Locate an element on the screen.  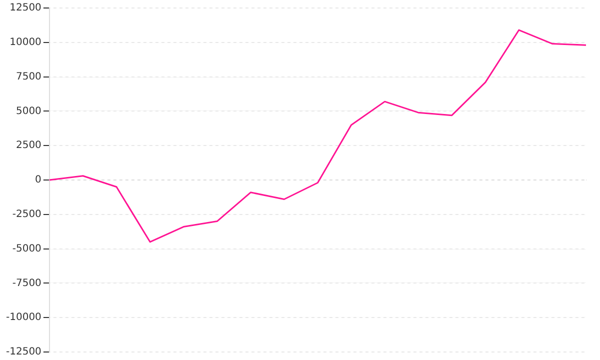
y-tick-label: -2500 is located at coordinates (27, 214).